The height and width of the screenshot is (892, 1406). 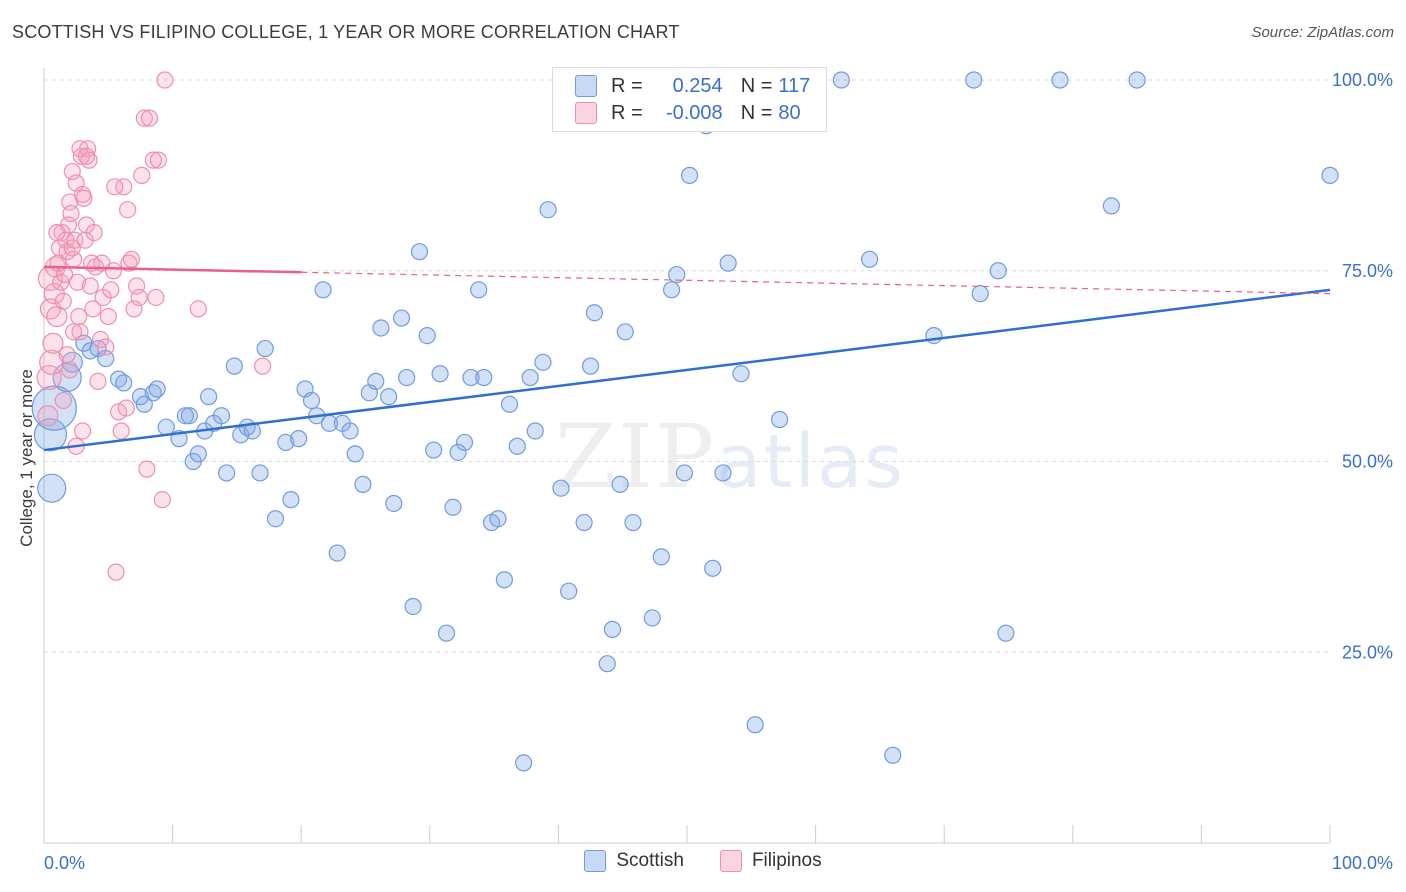 I want to click on source-label: Source: ZipAtlas.com, so click(x=1322, y=32).